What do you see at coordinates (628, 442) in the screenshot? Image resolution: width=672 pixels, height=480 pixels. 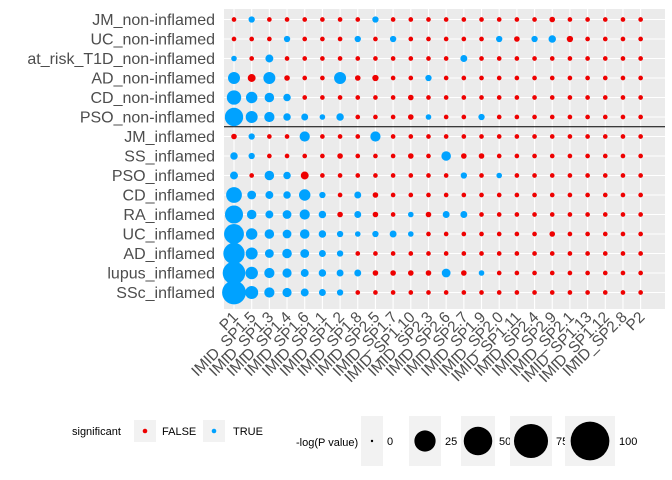 I see `legend-size-label: 100` at bounding box center [628, 442].